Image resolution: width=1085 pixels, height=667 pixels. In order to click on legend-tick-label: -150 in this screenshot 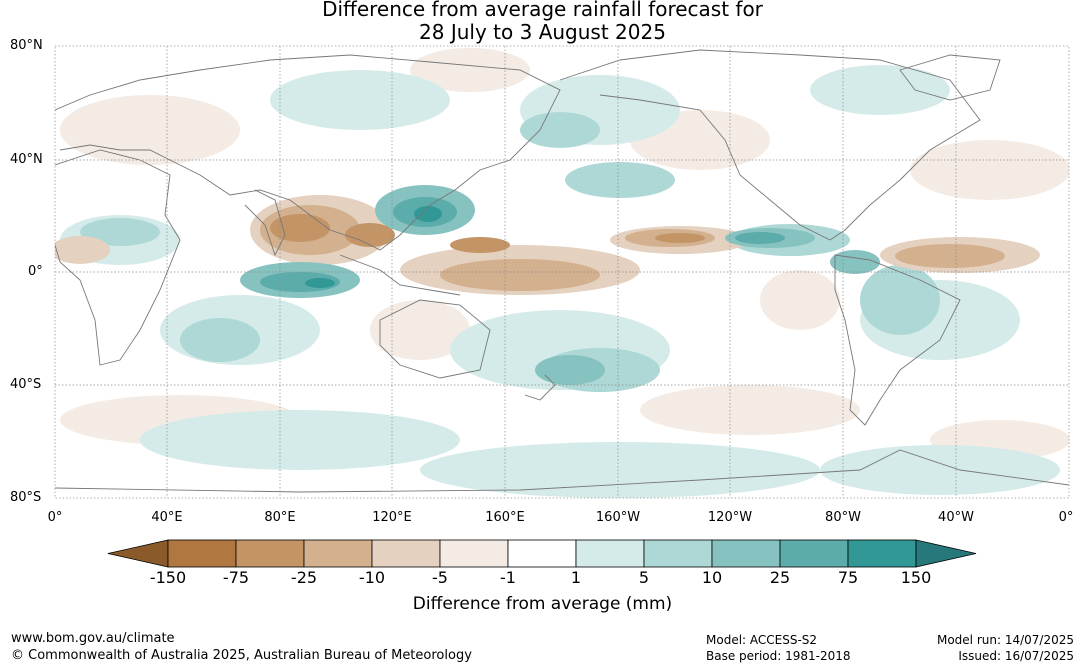, I will do `click(168, 577)`.